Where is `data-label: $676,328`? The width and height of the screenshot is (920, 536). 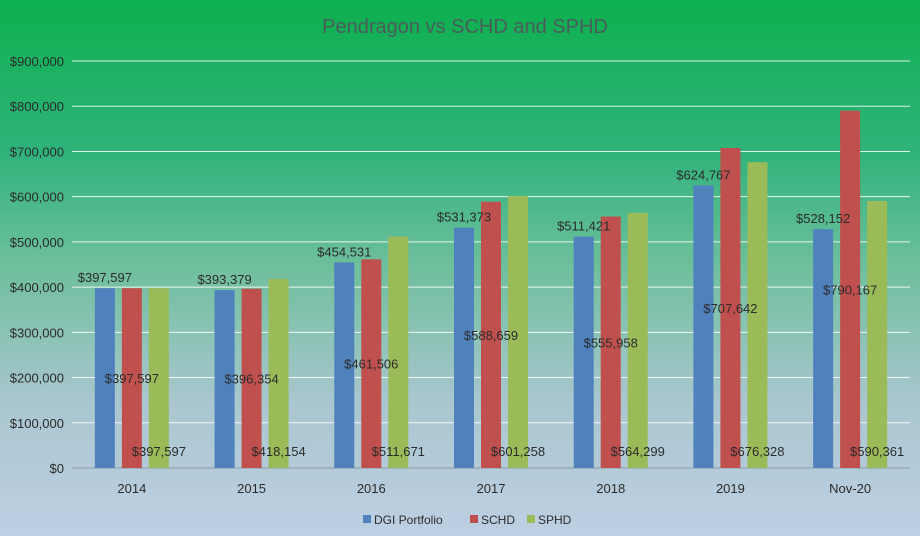 data-label: $676,328 is located at coordinates (757, 451).